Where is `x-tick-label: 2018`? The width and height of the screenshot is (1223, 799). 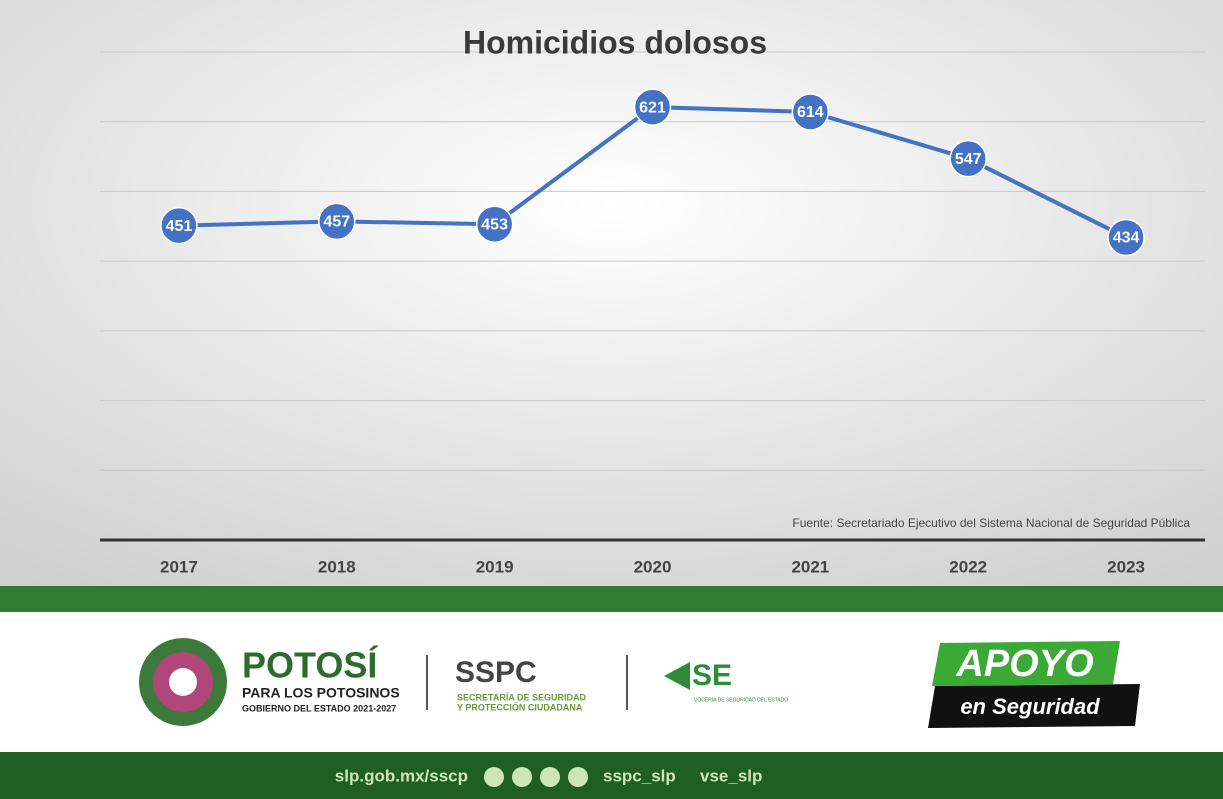 x-tick-label: 2018 is located at coordinates (337, 566).